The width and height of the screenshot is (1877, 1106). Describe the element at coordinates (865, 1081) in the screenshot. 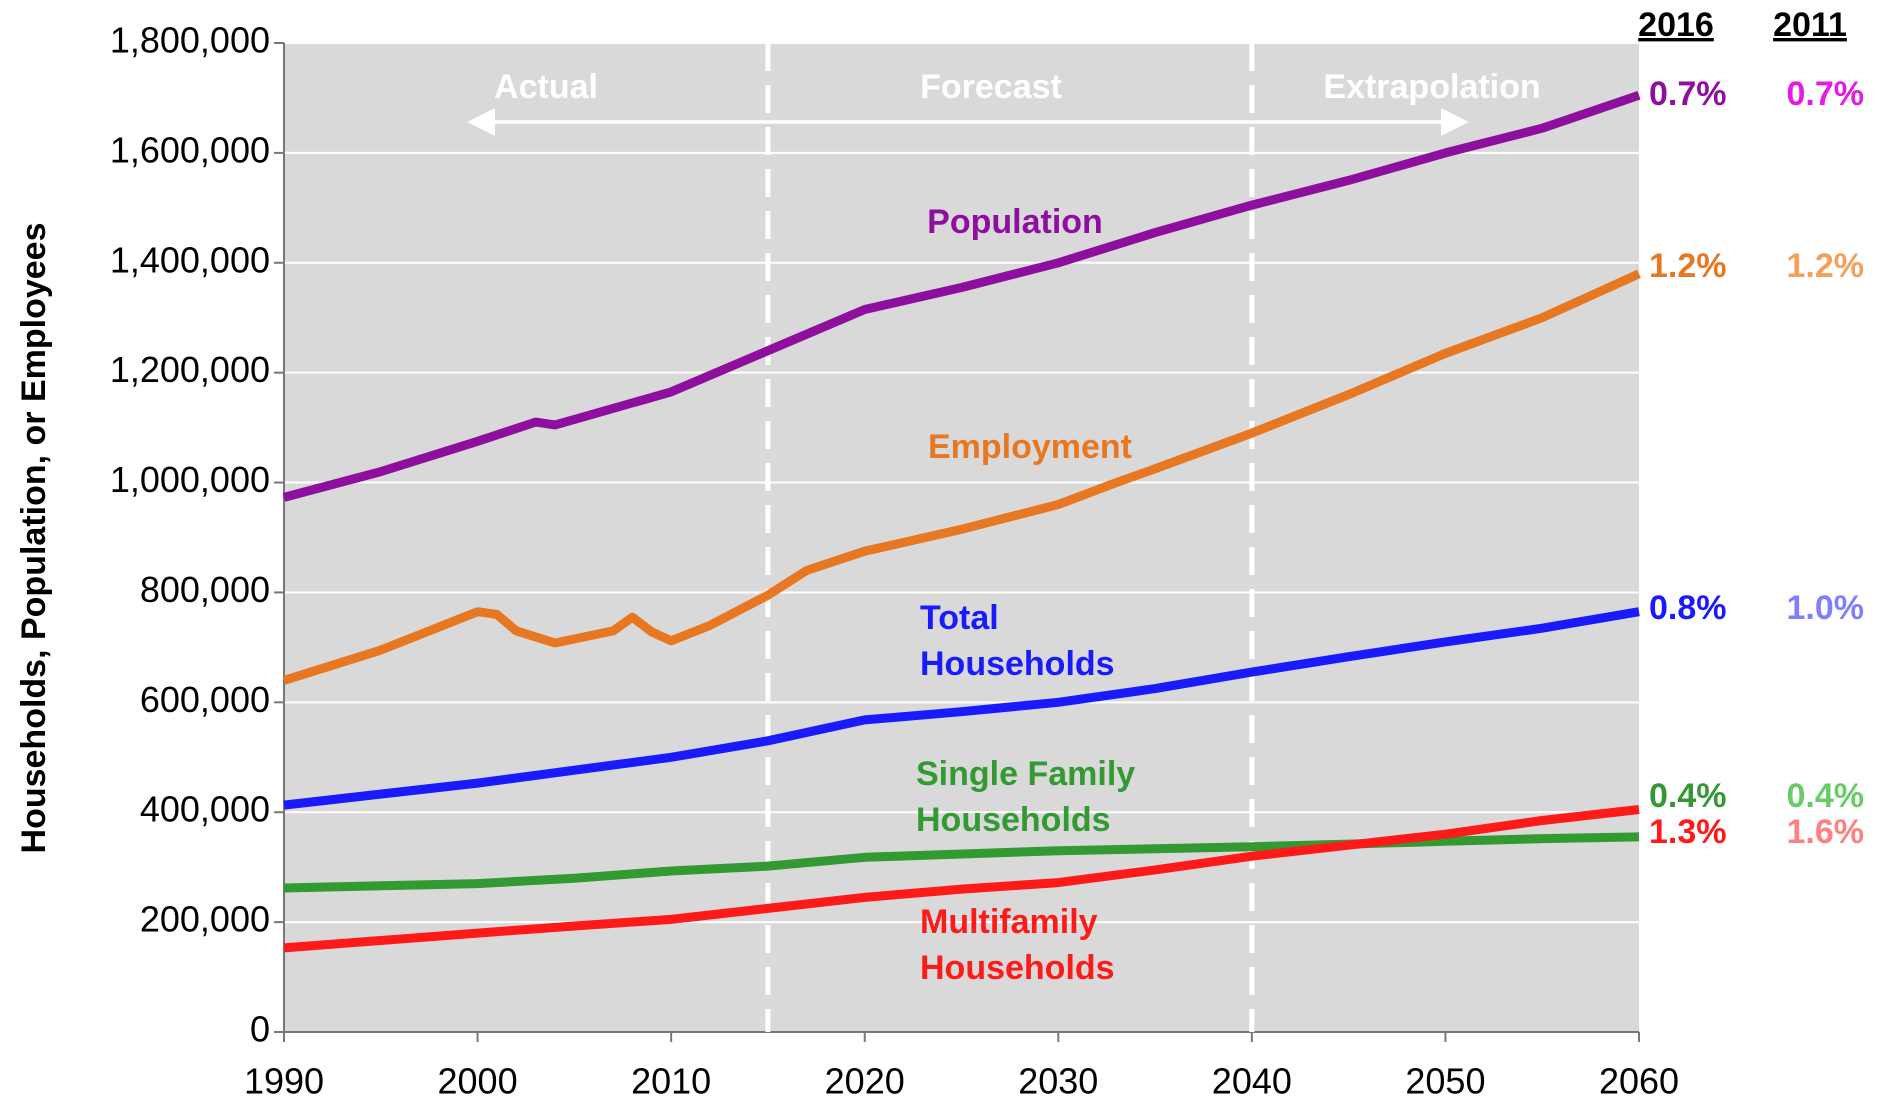

I see `x-tick-label: 2020` at that location.